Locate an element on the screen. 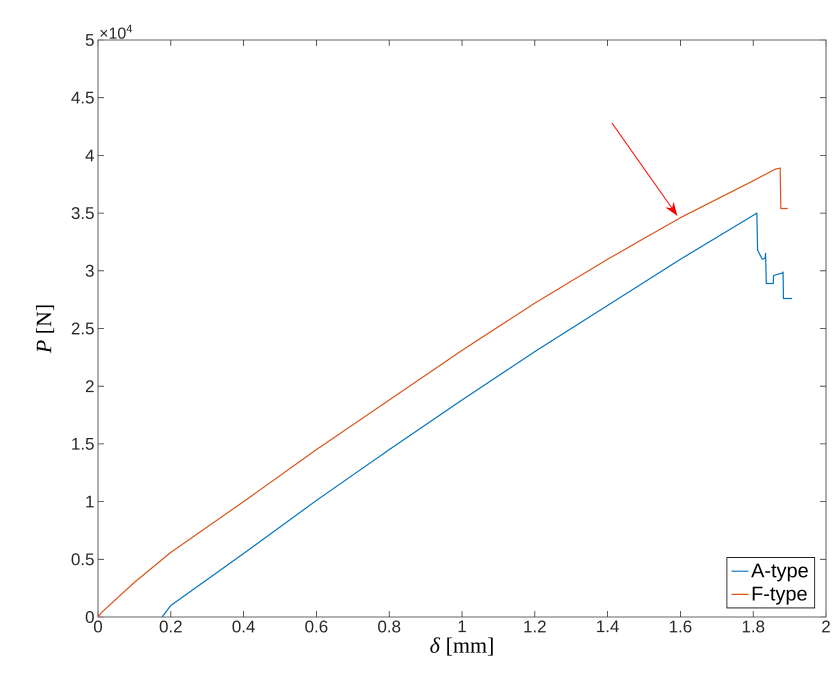 Image resolution: width=837 pixels, height=696 pixels. x-tick-label: 1 is located at coordinates (462, 626).